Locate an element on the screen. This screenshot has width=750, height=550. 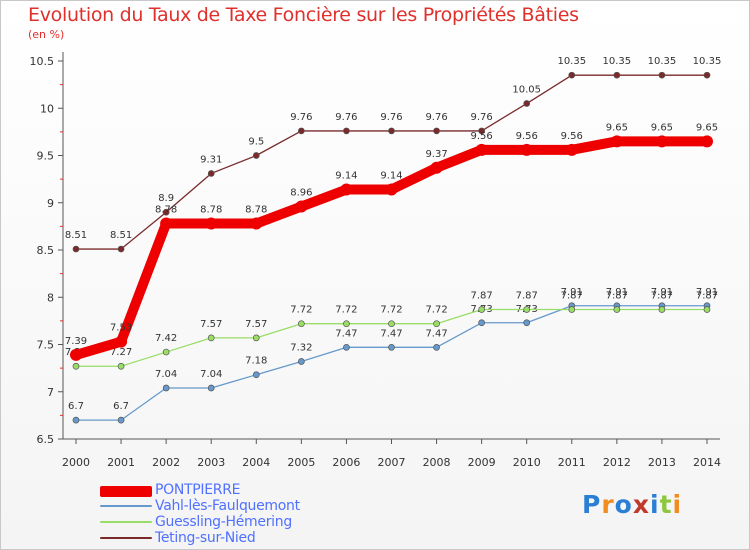
data-label-teting-sur-nied: 9.5 is located at coordinates (256, 142).